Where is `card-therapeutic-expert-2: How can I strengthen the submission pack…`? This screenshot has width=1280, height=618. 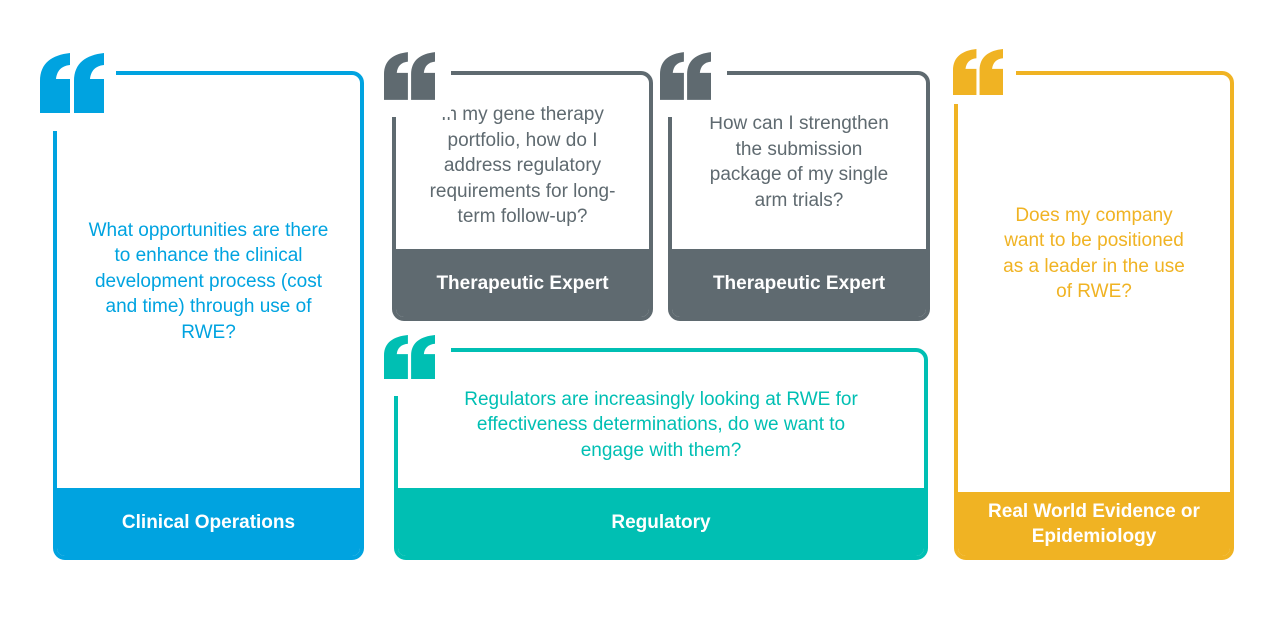 card-therapeutic-expert-2: How can I strengthen the submission pack… is located at coordinates (799, 196).